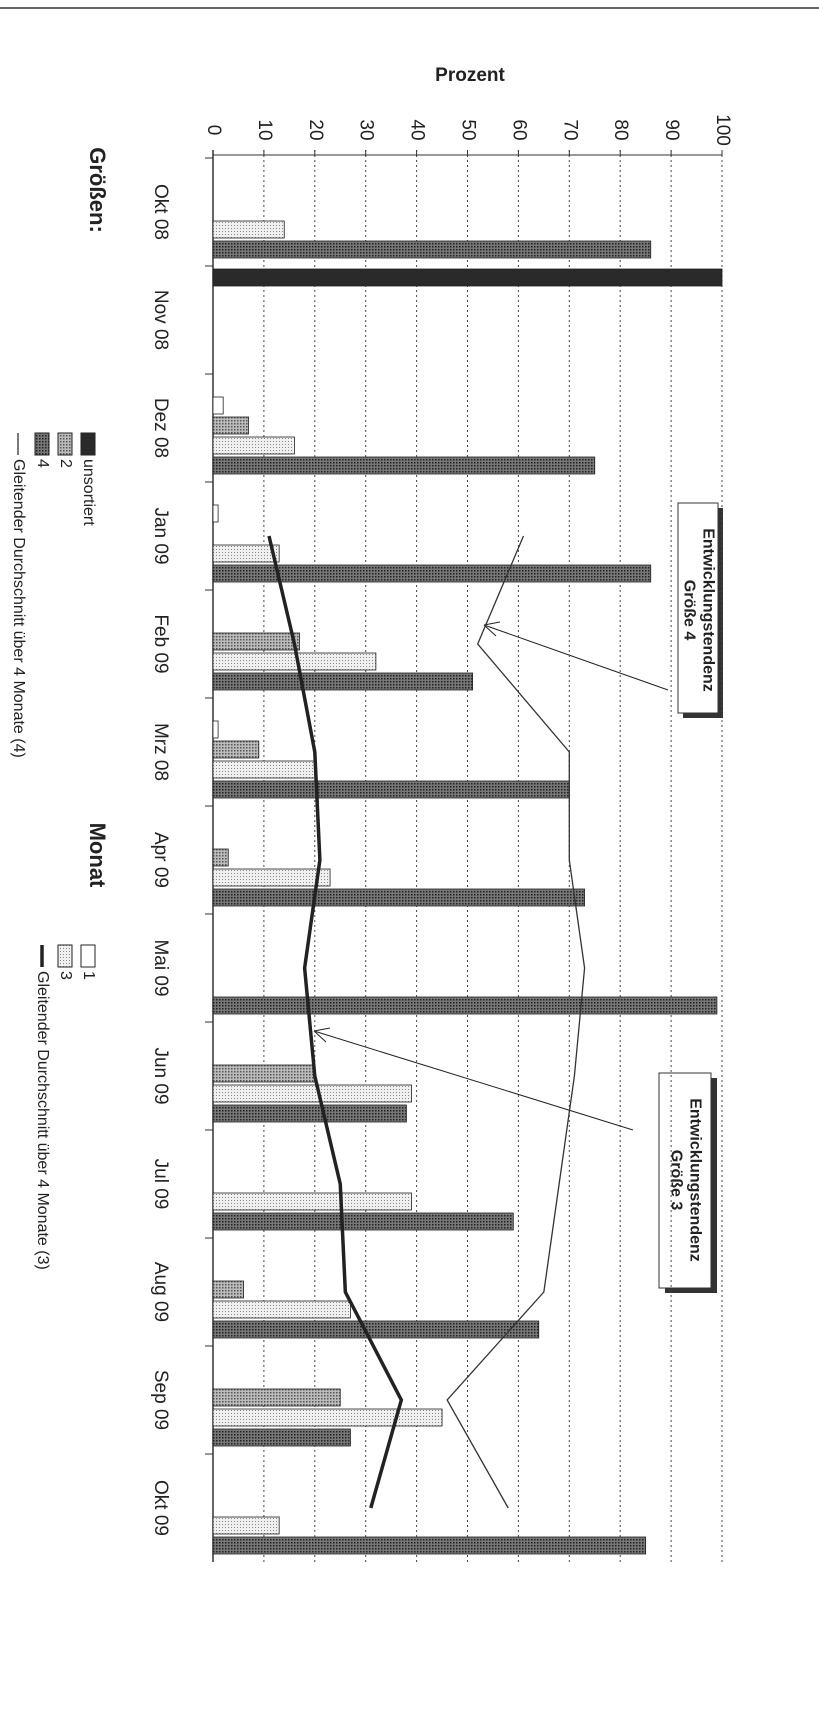 This screenshot has height=1721, width=819. I want to click on x-tick-label: Mrz 08, so click(160, 752).